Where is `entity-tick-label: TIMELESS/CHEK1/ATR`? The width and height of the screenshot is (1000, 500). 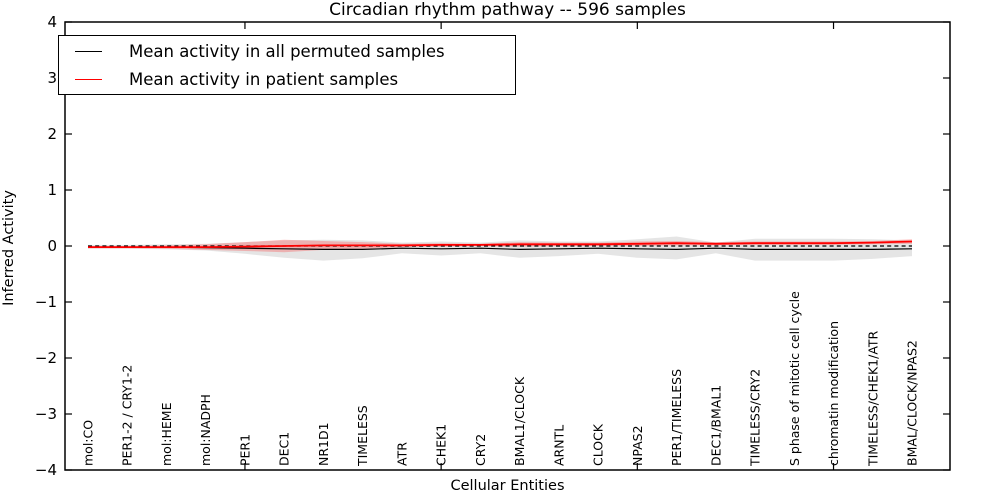
entity-tick-label: TIMELESS/CHEK1/ATR is located at coordinates (872, 398).